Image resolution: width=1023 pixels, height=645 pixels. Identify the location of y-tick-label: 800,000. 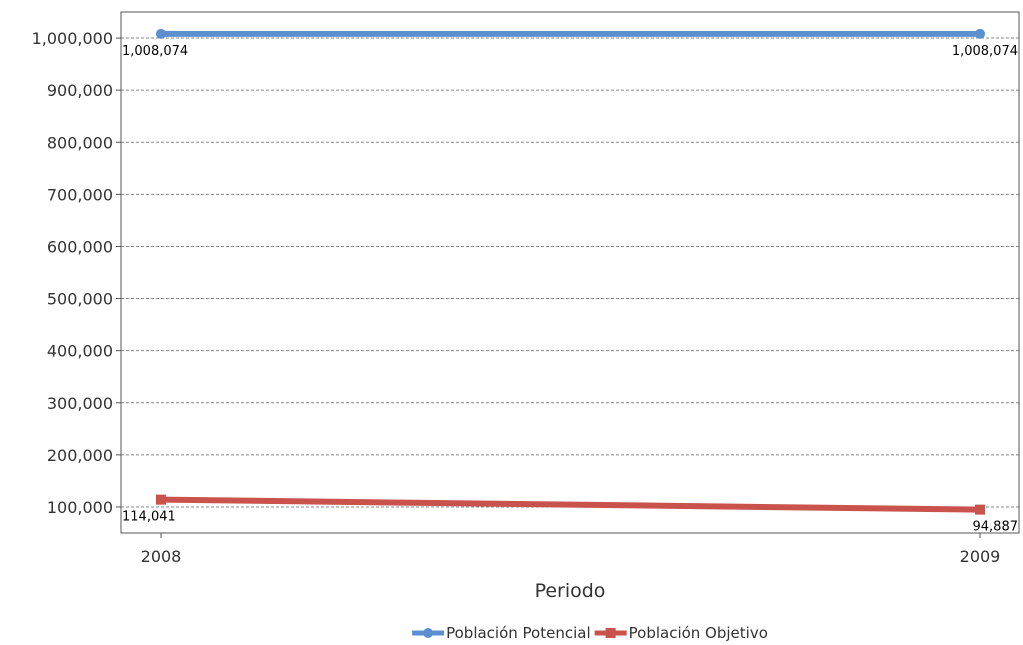
(80, 142).